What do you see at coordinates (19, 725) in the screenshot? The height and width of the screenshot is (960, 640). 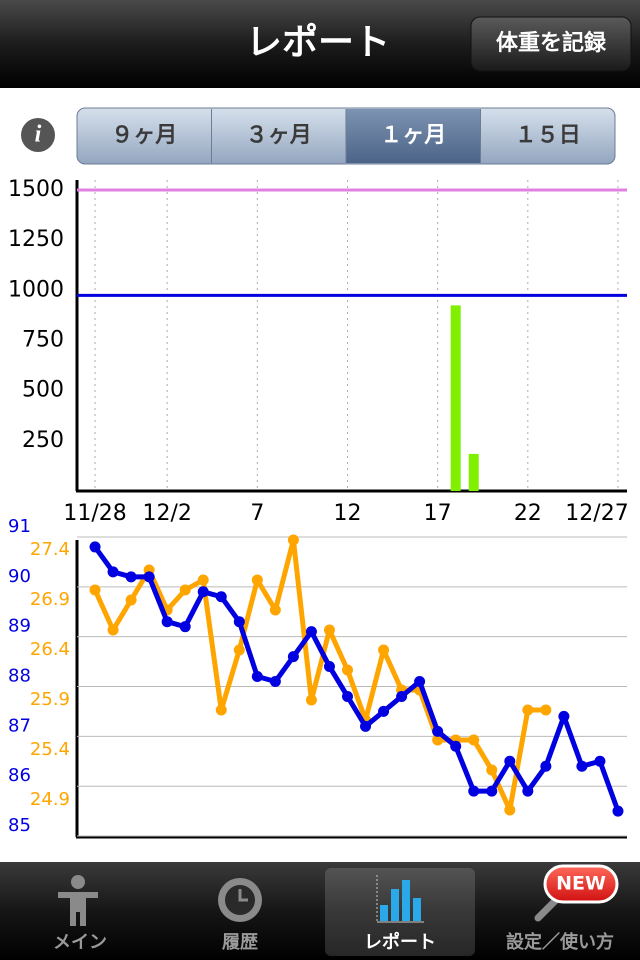 I see `y-tick-label: 87` at bounding box center [19, 725].